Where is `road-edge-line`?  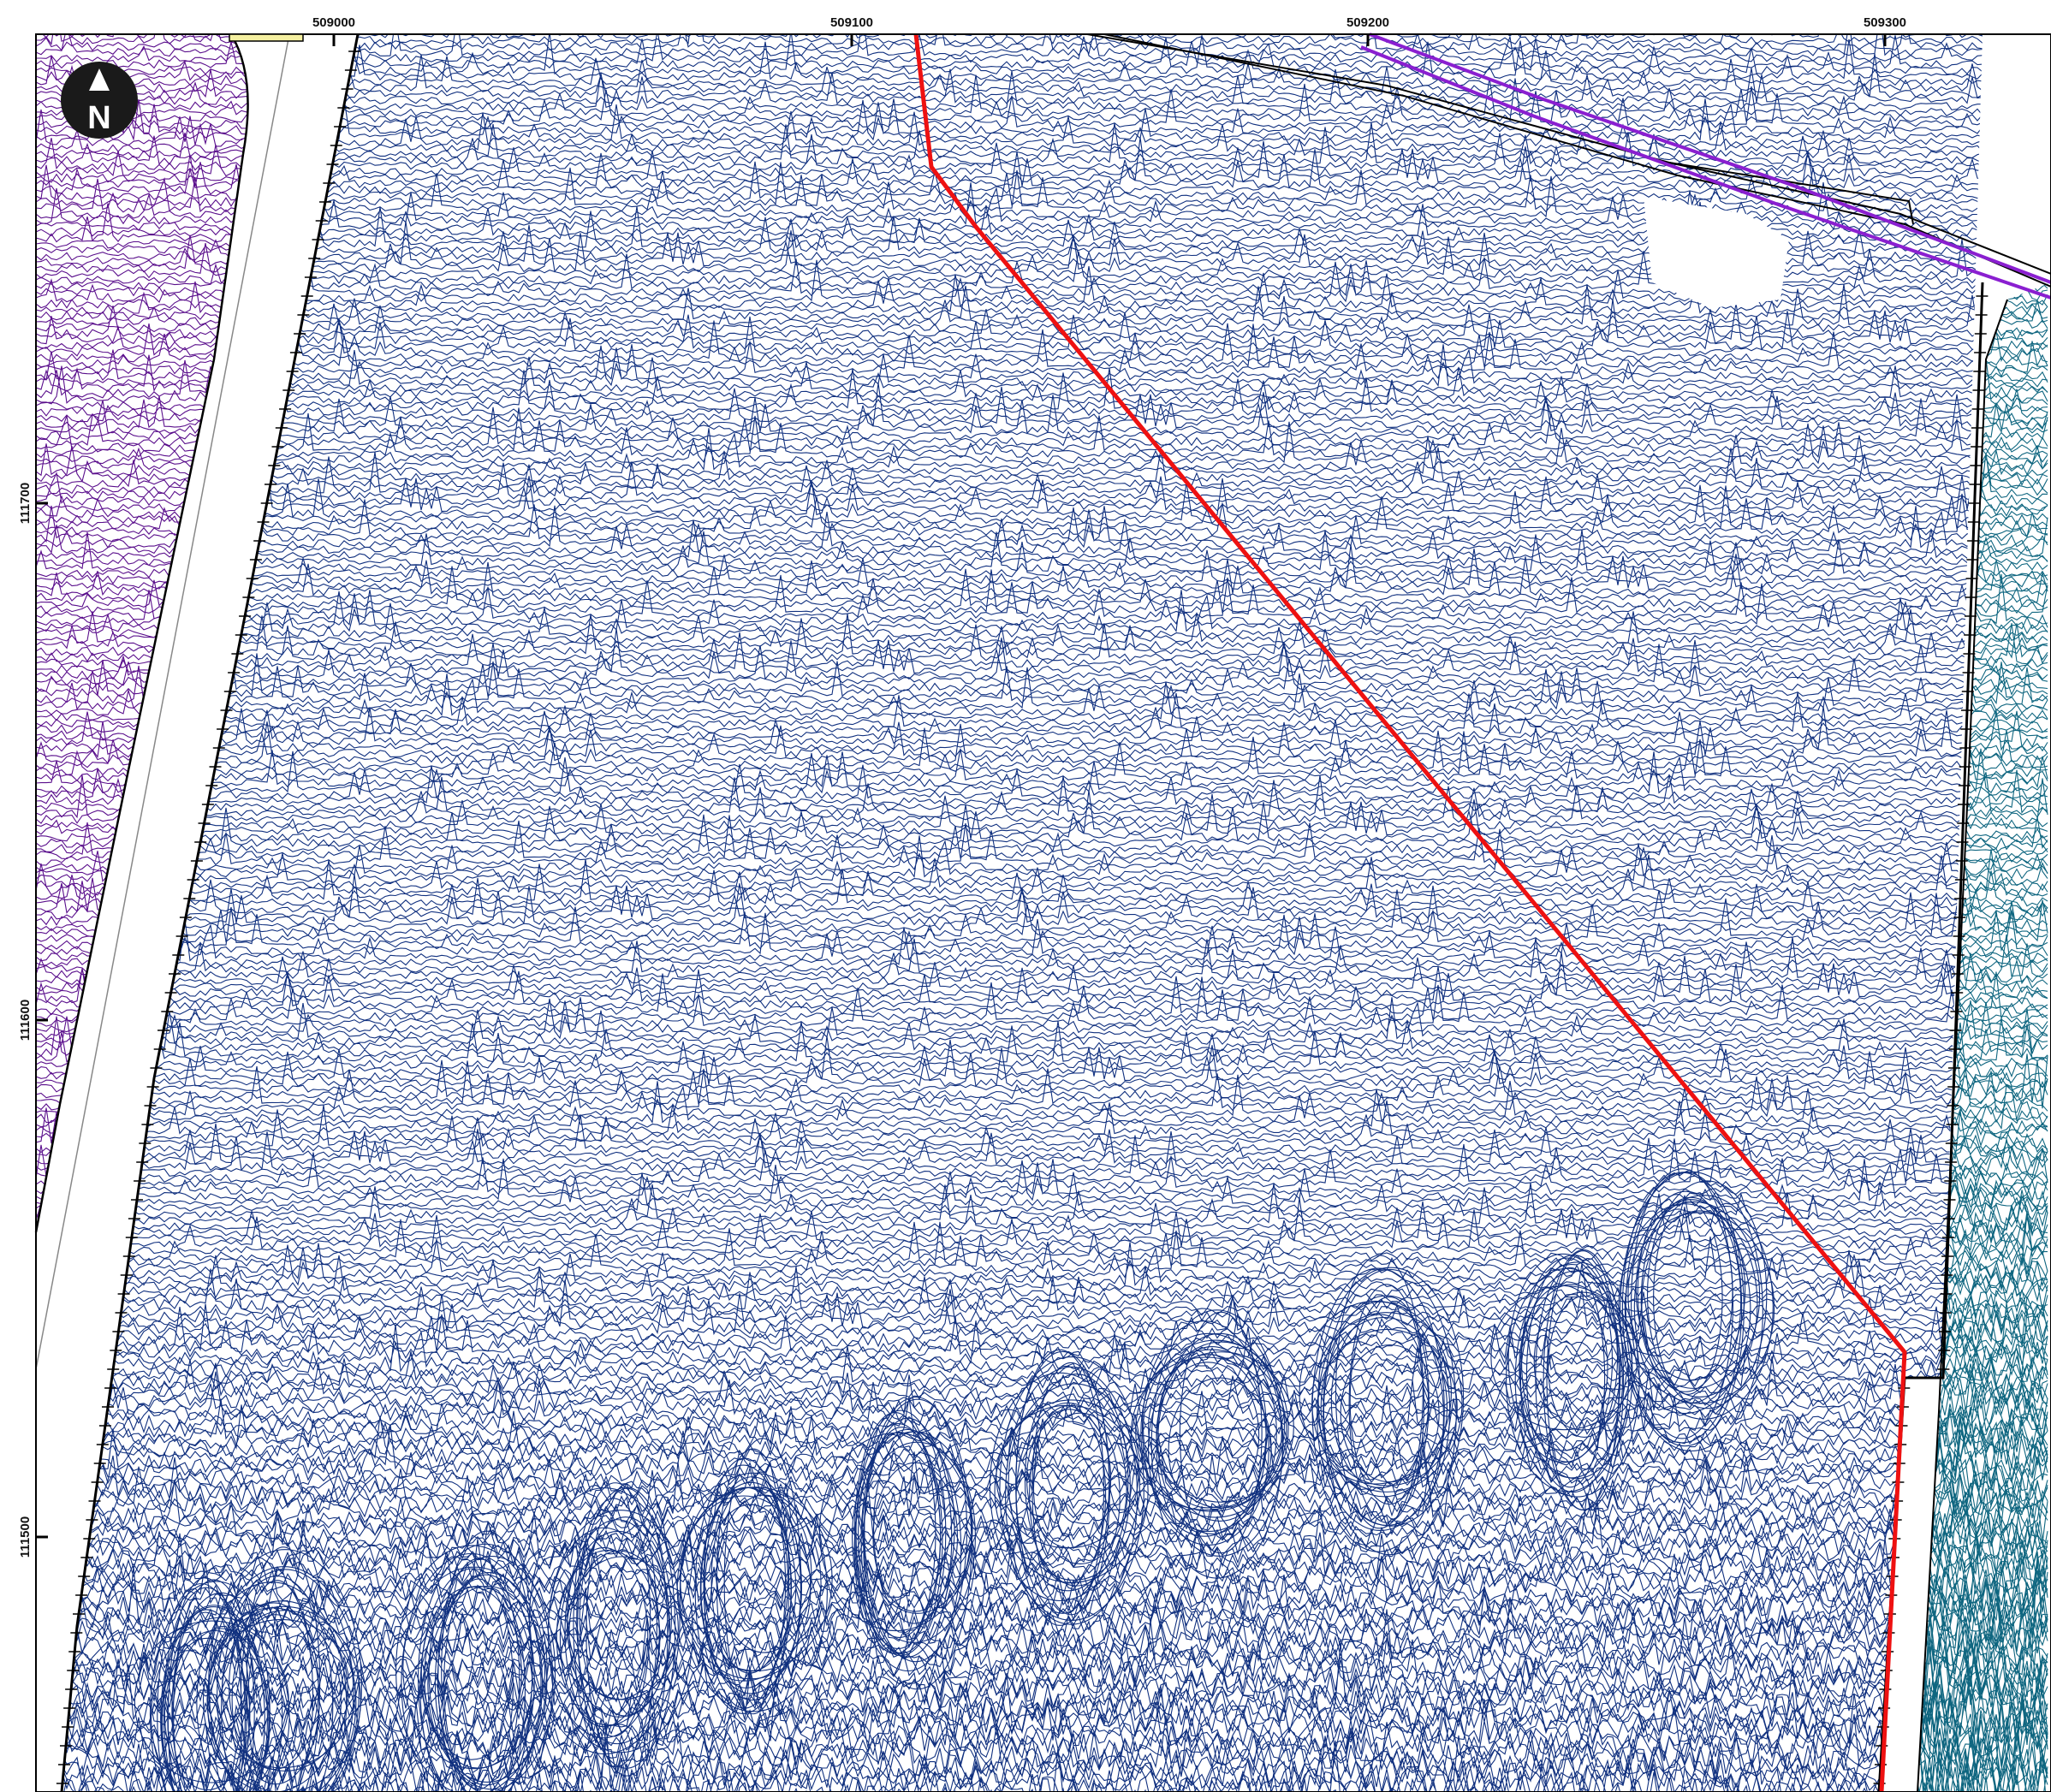
road-edge-line is located at coordinates (162, 701).